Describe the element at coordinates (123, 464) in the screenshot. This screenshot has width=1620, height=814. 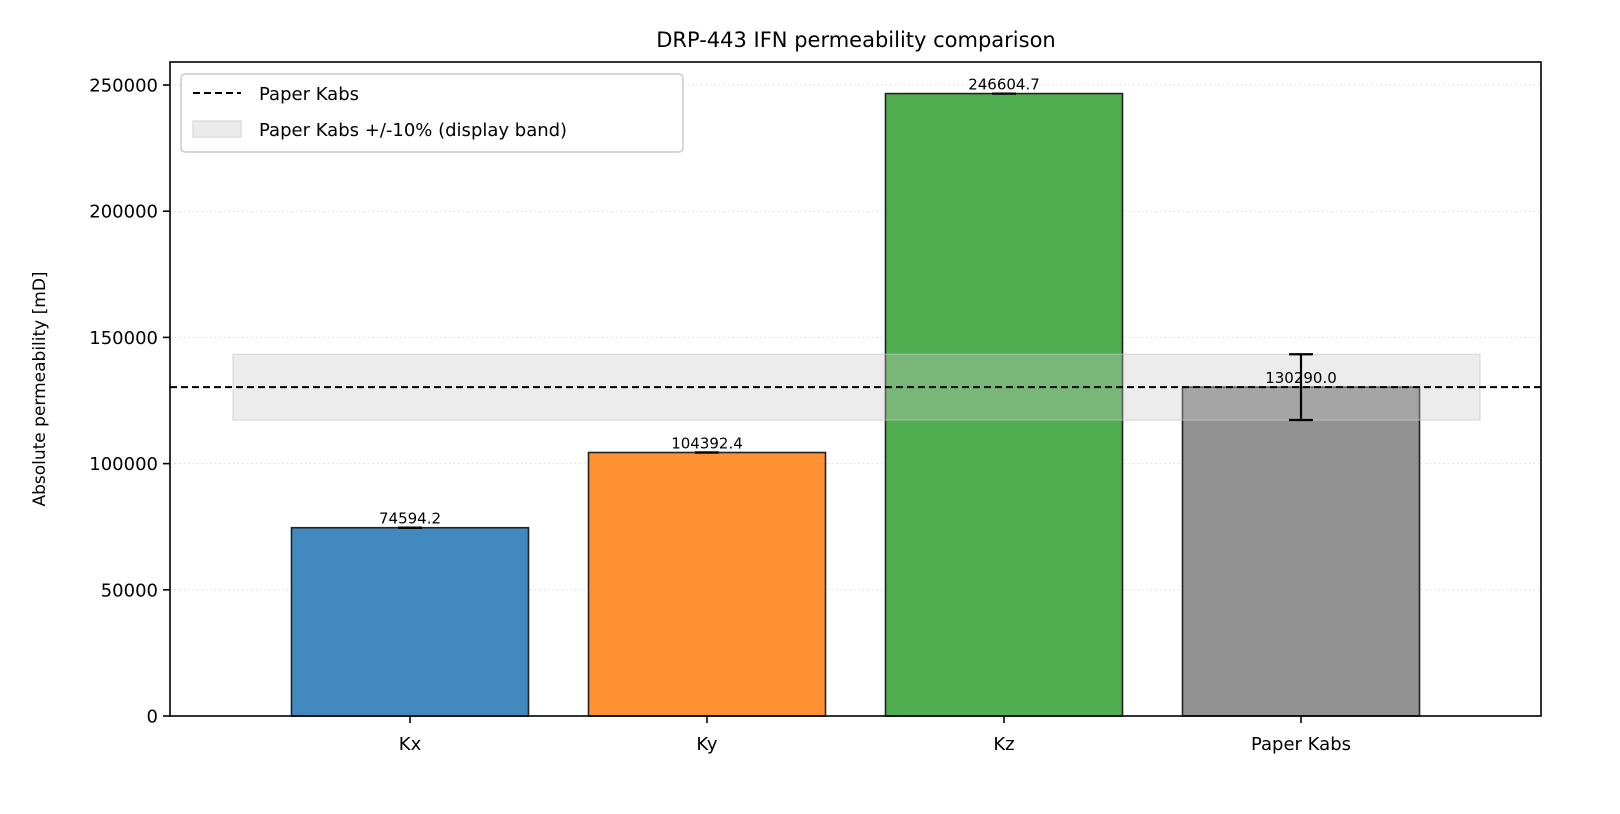
I see `y-tick-label: 100000` at that location.